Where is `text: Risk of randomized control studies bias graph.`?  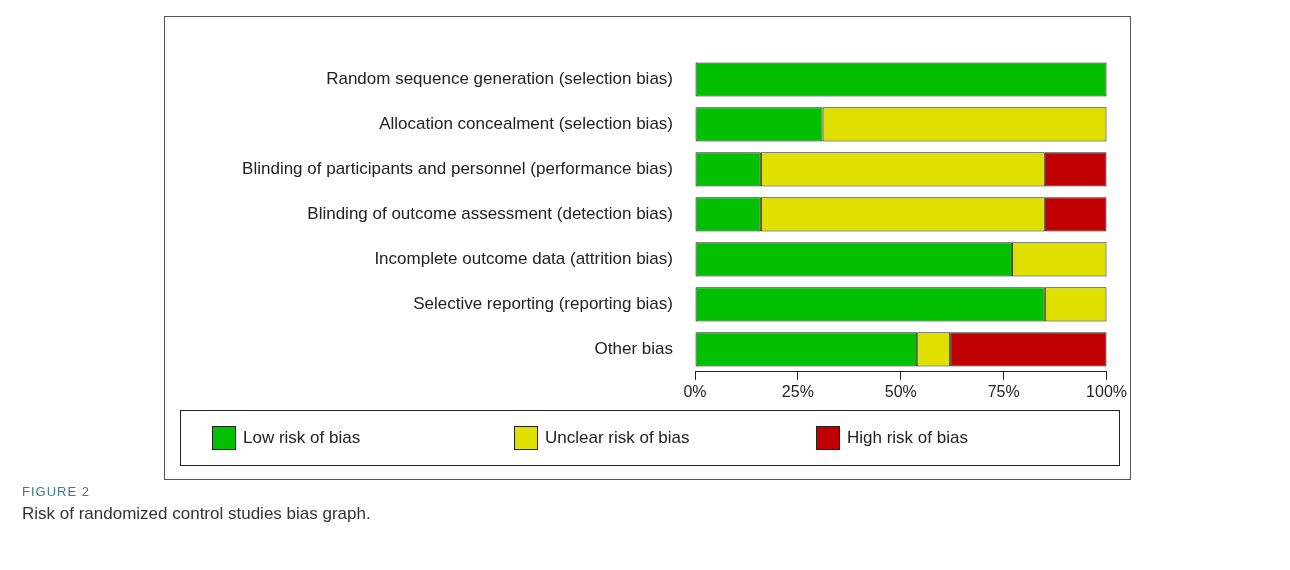
text: Risk of randomized control studies bias graph. is located at coordinates (197, 514).